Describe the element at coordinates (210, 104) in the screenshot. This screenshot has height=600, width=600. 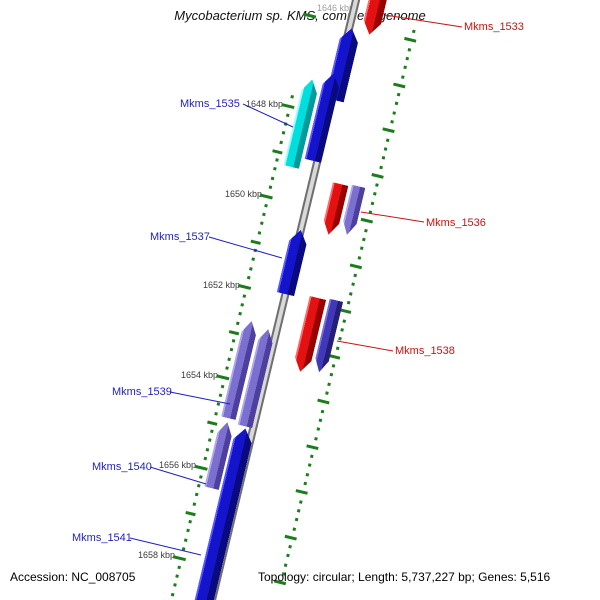
I see `gene-label-mkms-1535: Mkms_1535` at that location.